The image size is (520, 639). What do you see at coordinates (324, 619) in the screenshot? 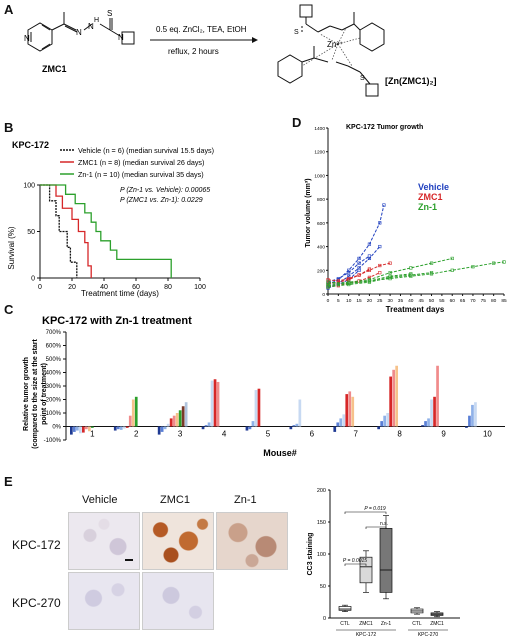
I see `box-y-tick-label: 0` at bounding box center [324, 619].